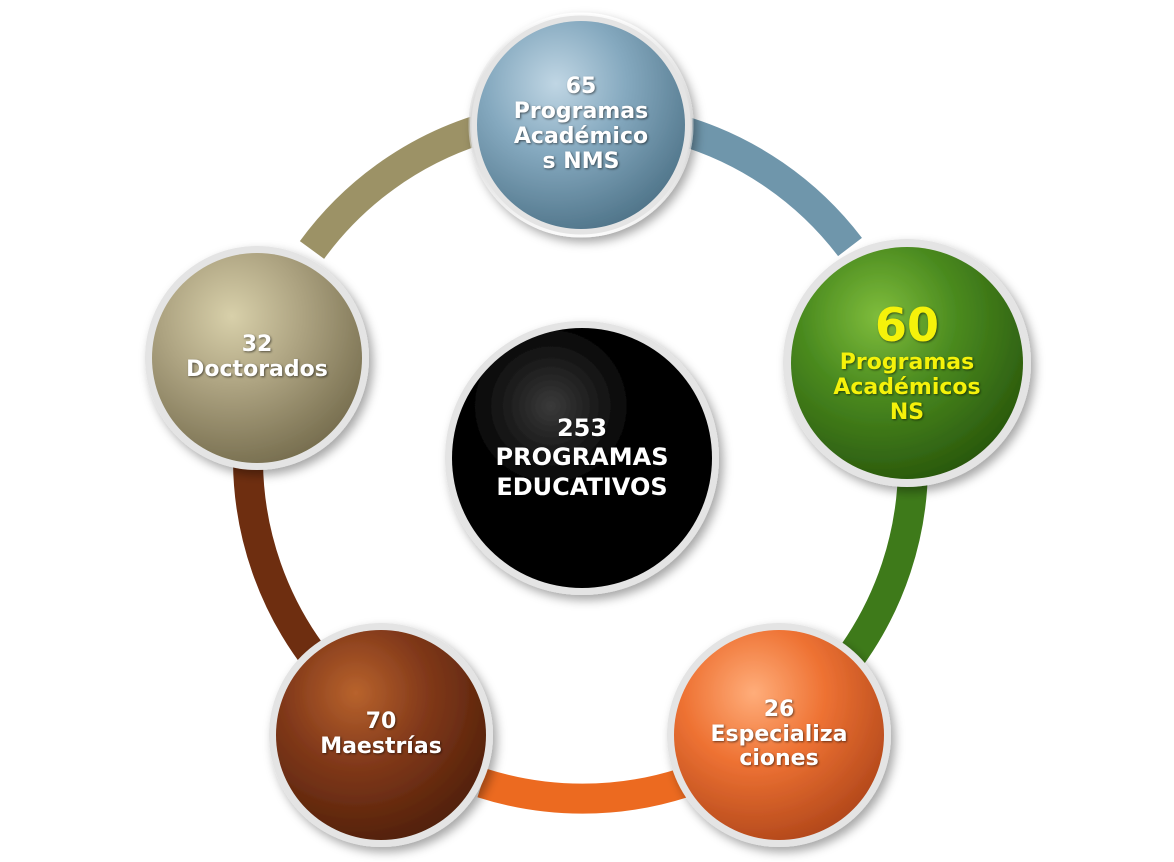 Image resolution: width=1174 pixels, height=862 pixels. What do you see at coordinates (779, 735) in the screenshot?
I see `node-bottom-right` at bounding box center [779, 735].